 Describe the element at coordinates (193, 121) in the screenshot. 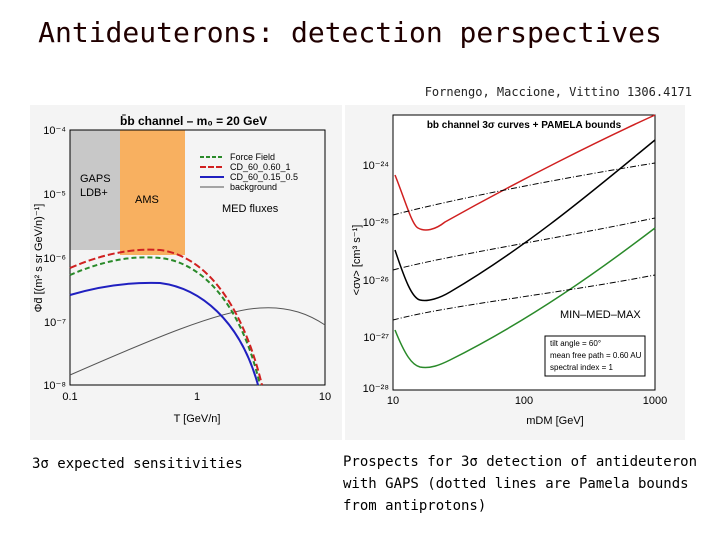

I see `plot-title: b̄b channel – m₀ = 20 GeV` at that location.